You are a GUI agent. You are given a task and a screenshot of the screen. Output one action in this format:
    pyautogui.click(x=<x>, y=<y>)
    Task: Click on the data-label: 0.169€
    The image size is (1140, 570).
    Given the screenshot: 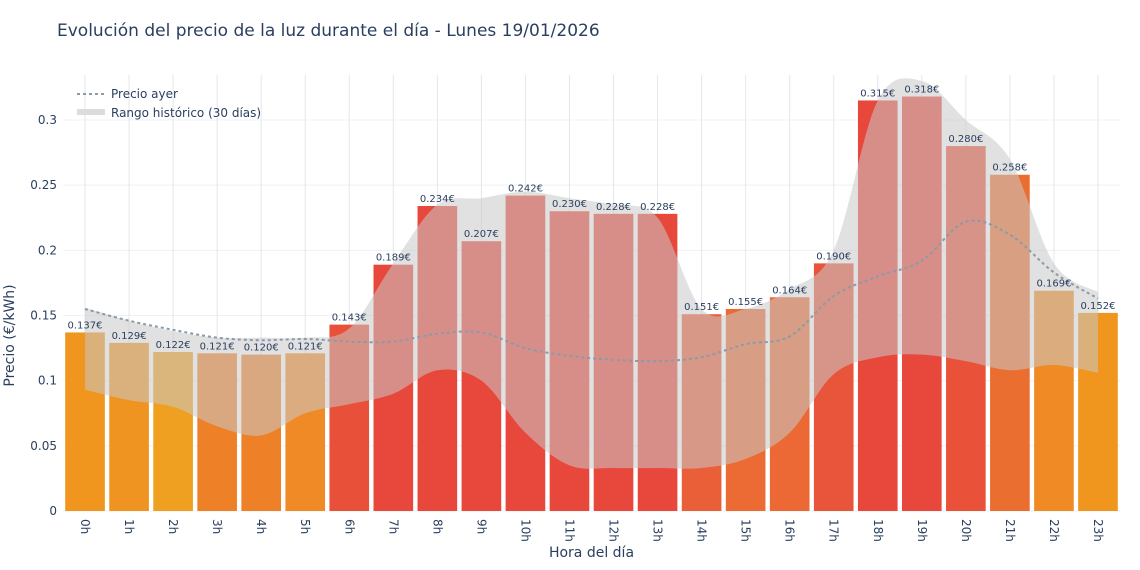 What is the action you would take?
    pyautogui.click(x=1053, y=284)
    